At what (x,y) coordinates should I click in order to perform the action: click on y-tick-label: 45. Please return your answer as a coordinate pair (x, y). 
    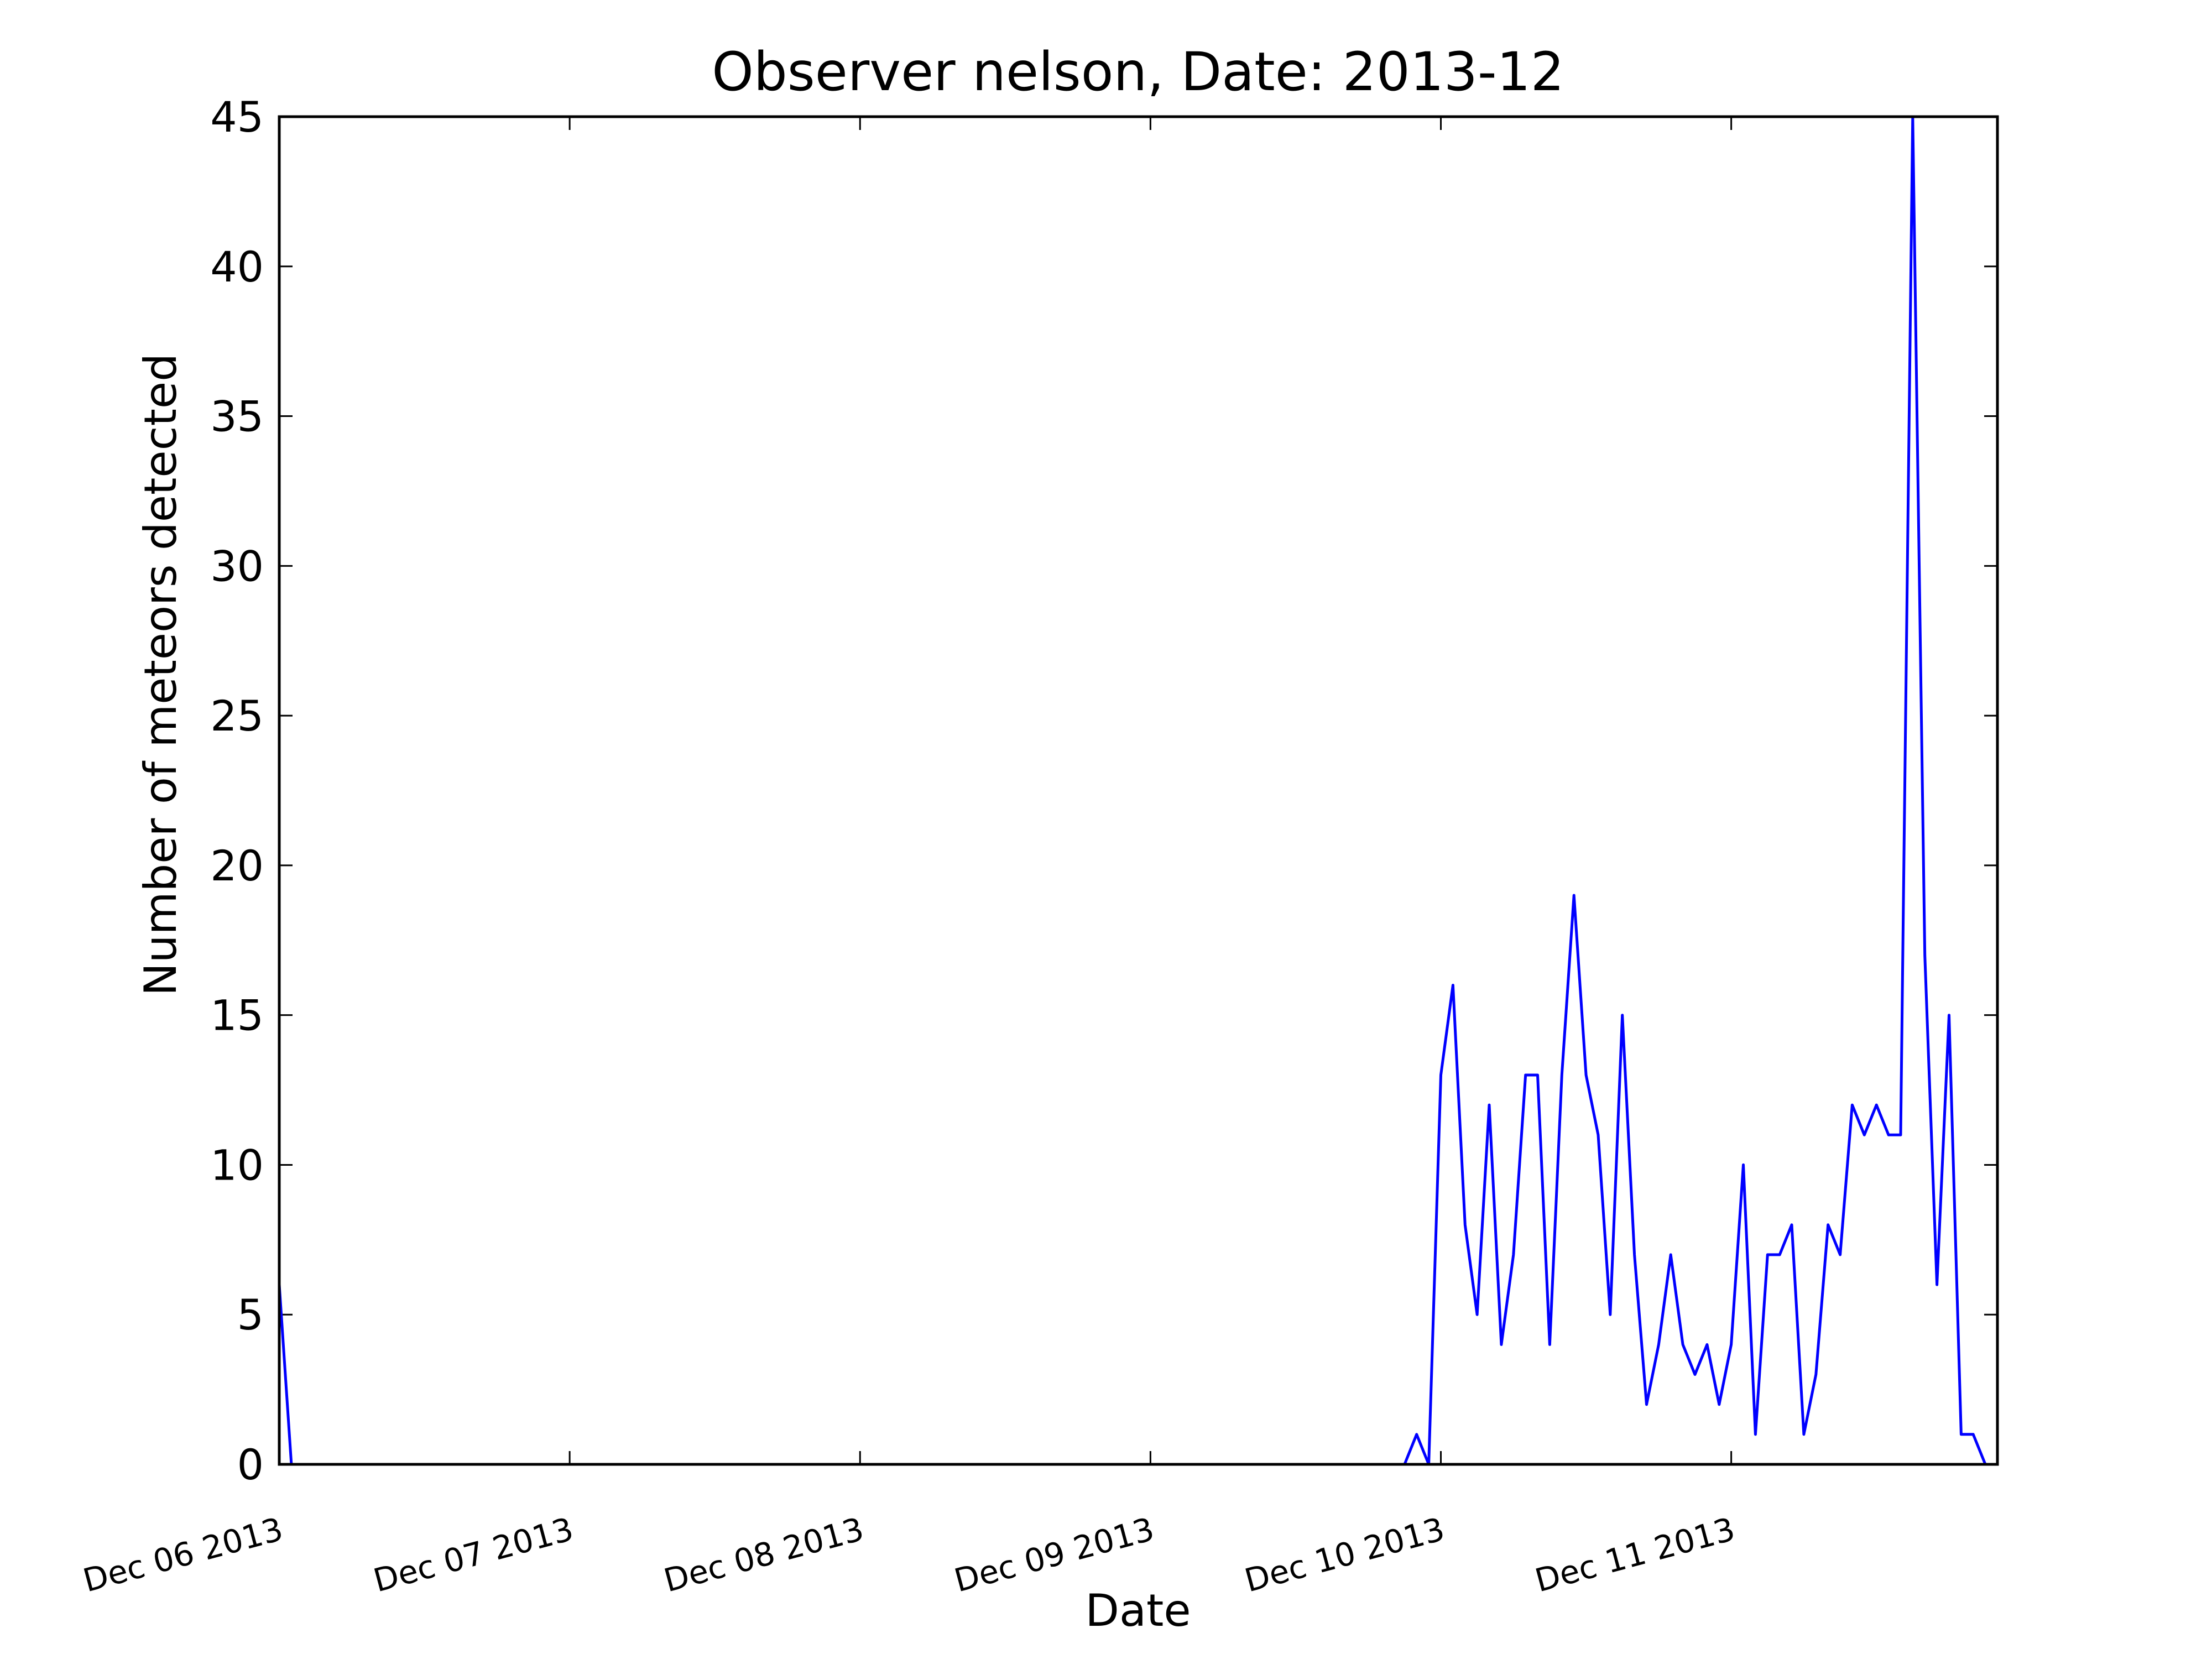
    Looking at the image, I should click on (237, 117).